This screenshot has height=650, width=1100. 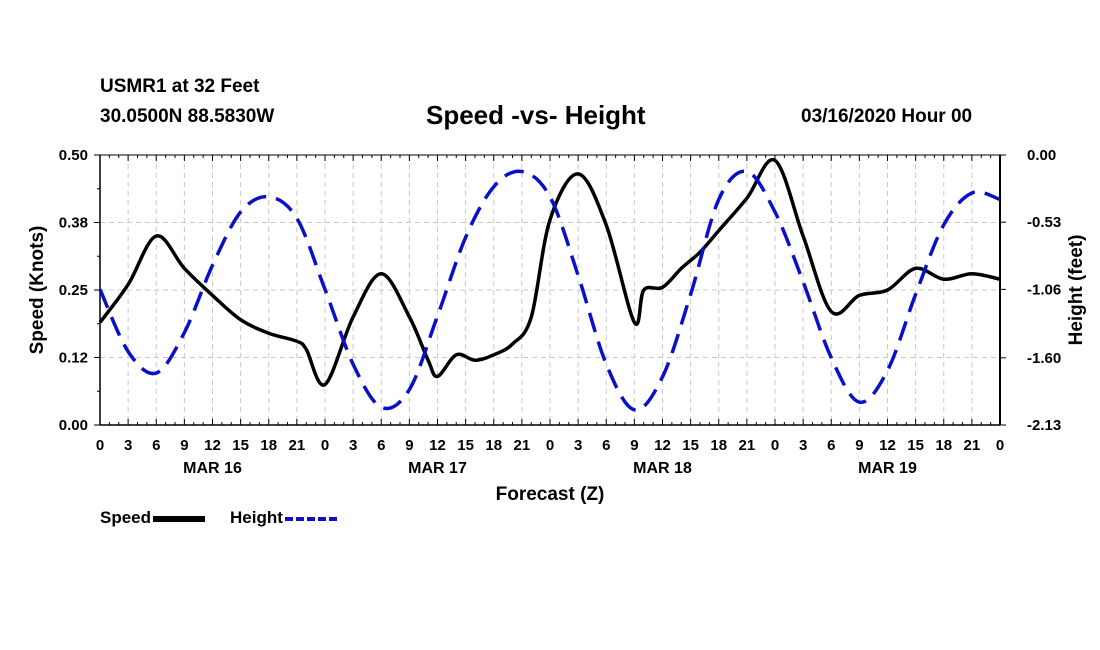 What do you see at coordinates (887, 116) in the screenshot?
I see `forecast-date-label: 03/16/2020 Hour 00` at bounding box center [887, 116].